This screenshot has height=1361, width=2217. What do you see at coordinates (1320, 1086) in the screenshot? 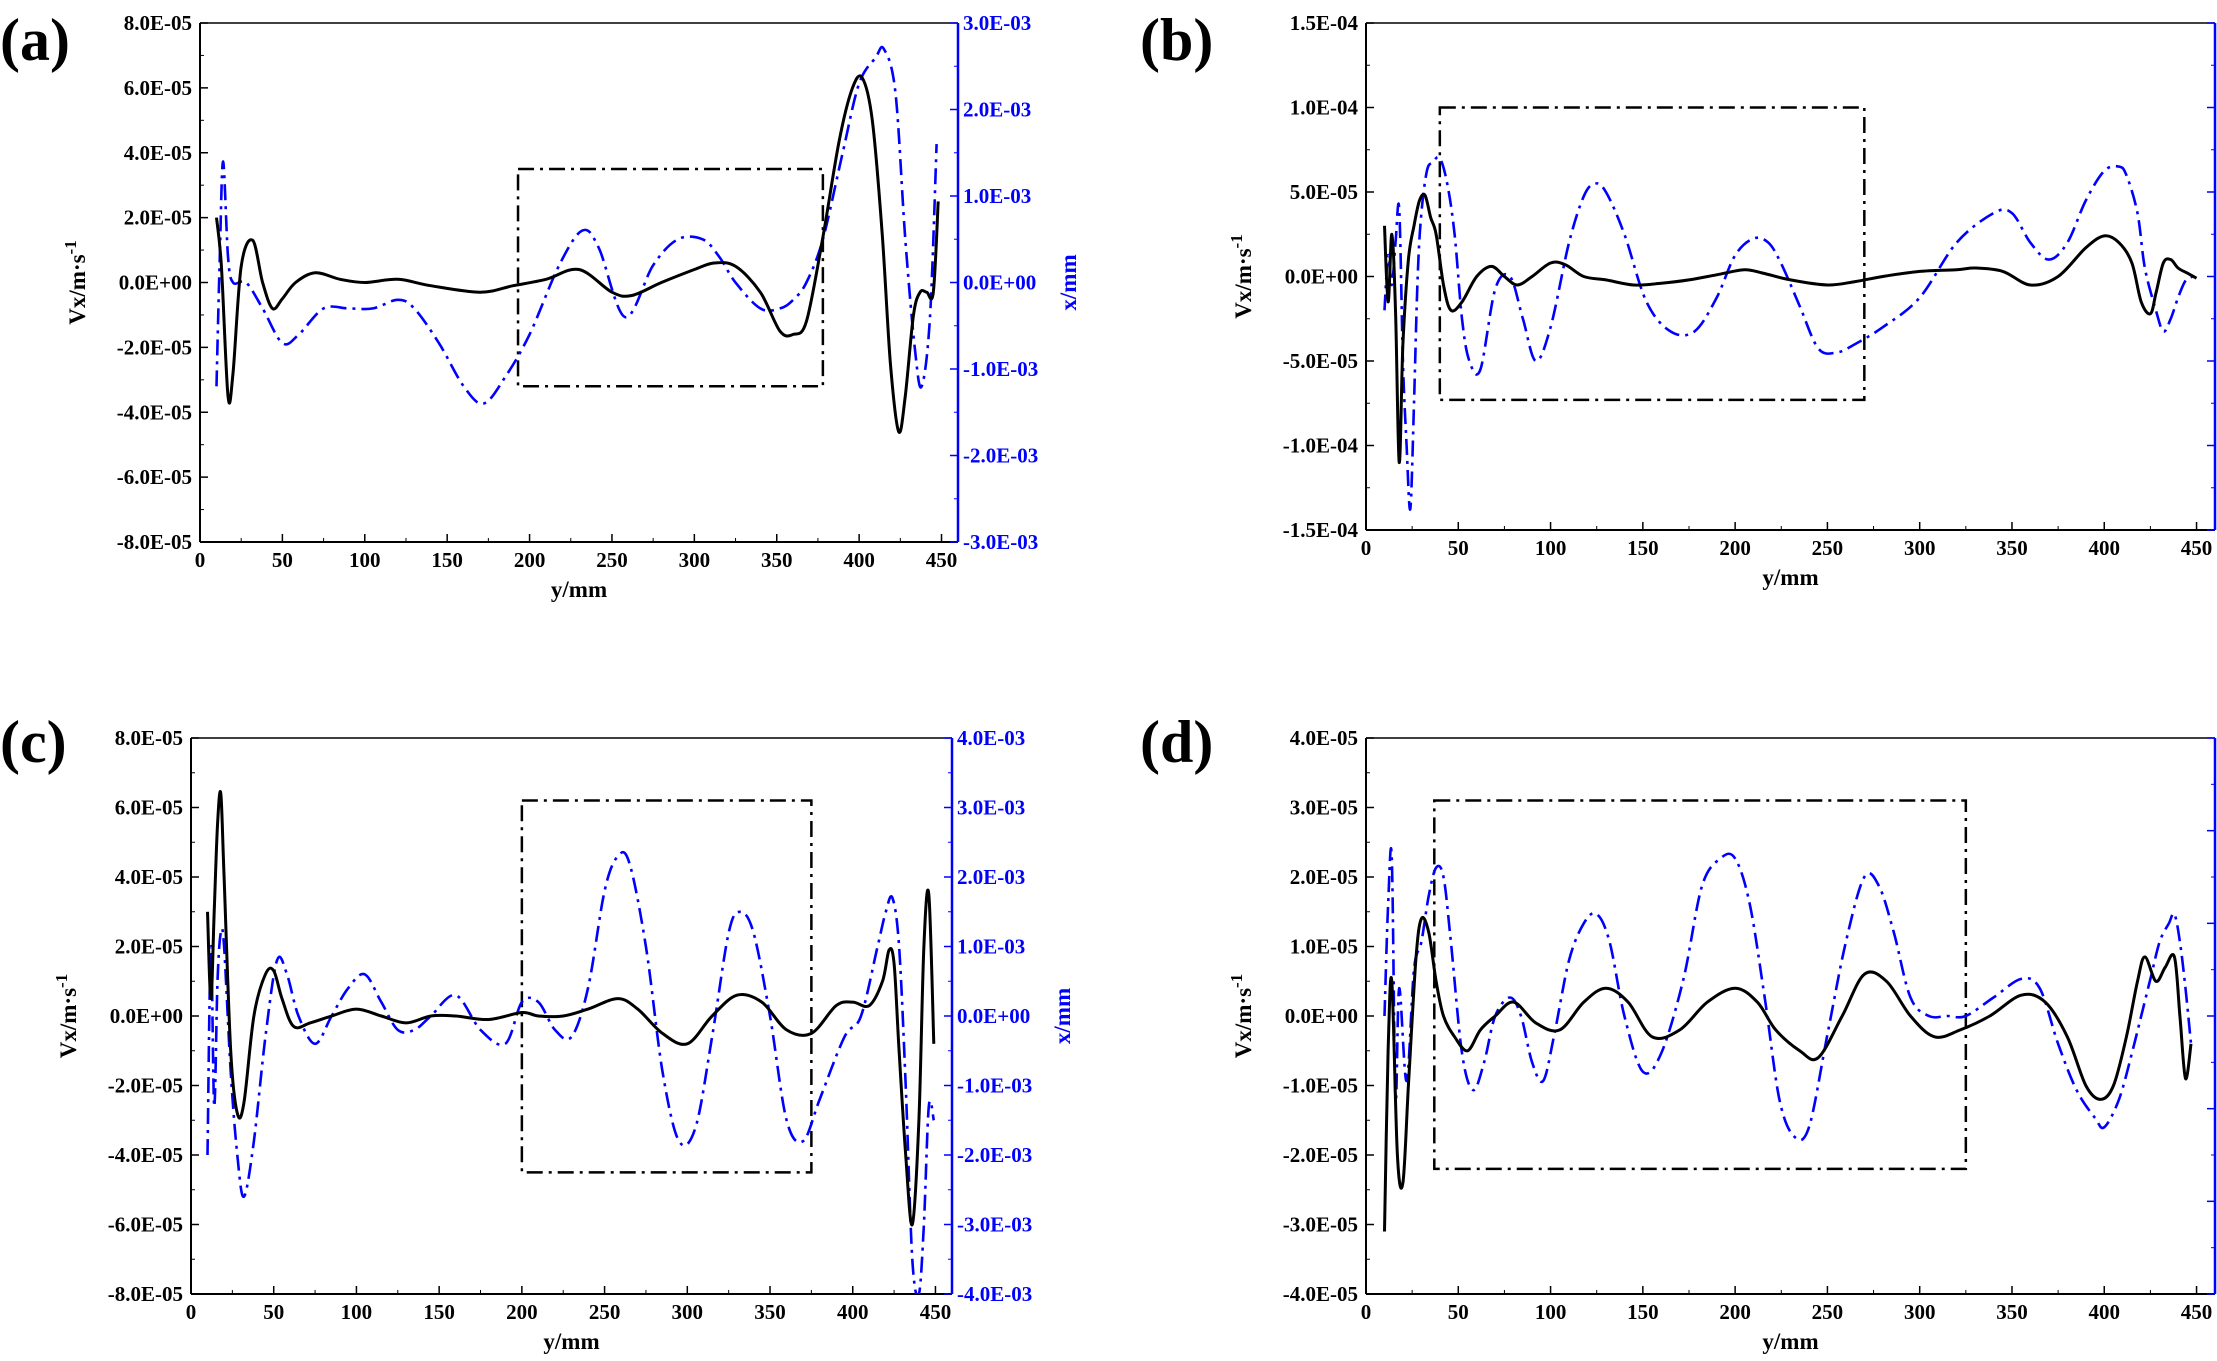
I see `left-y-tick-label: -1.0E-05` at bounding box center [1320, 1086].